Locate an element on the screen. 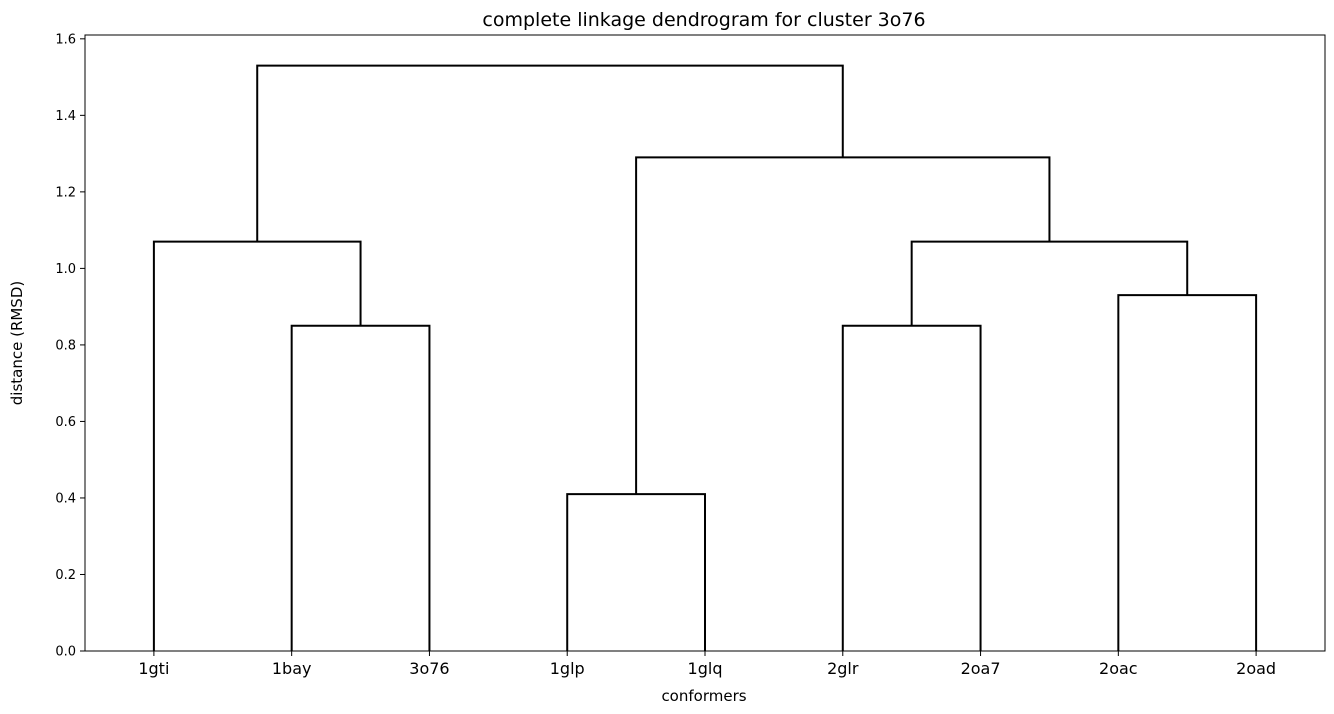 The height and width of the screenshot is (714, 1334). leaf-label-2oad: 2oad is located at coordinates (1256, 668).